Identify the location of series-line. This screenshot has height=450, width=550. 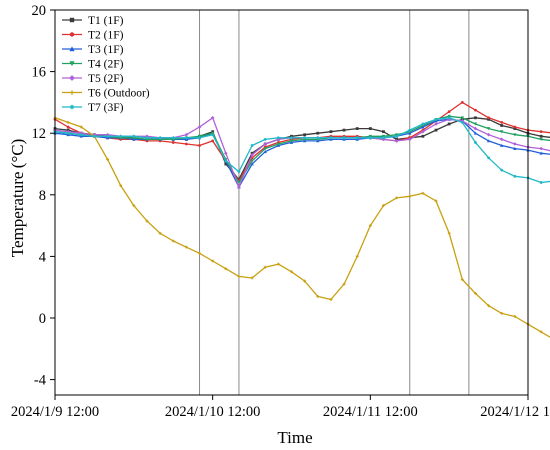
(302, 149).